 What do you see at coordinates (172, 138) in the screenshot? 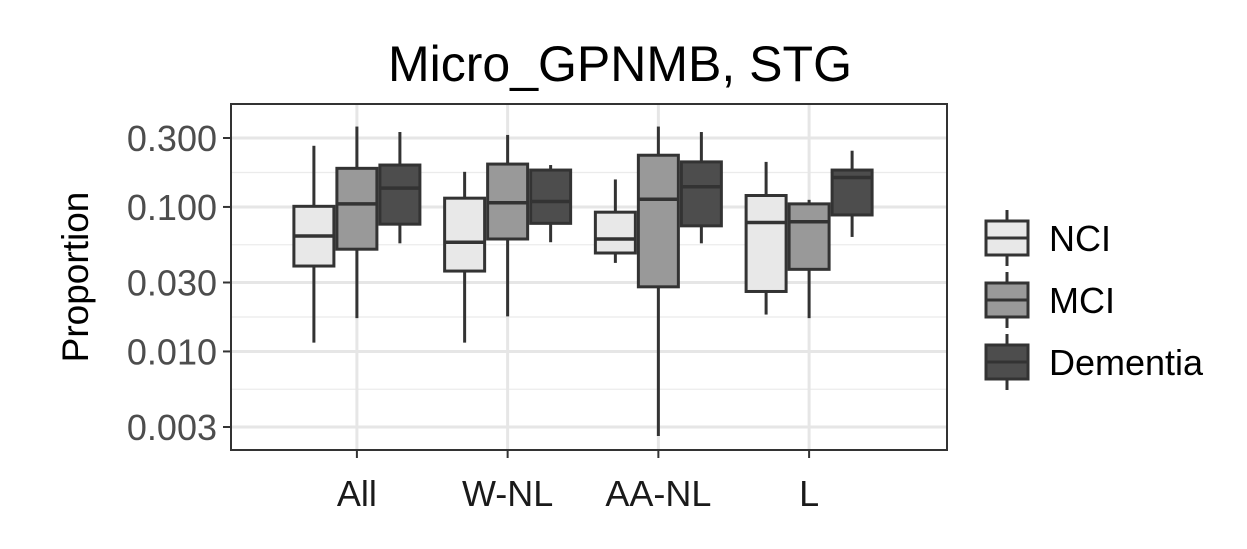
I see `y-tick-label: 0.300` at bounding box center [172, 138].